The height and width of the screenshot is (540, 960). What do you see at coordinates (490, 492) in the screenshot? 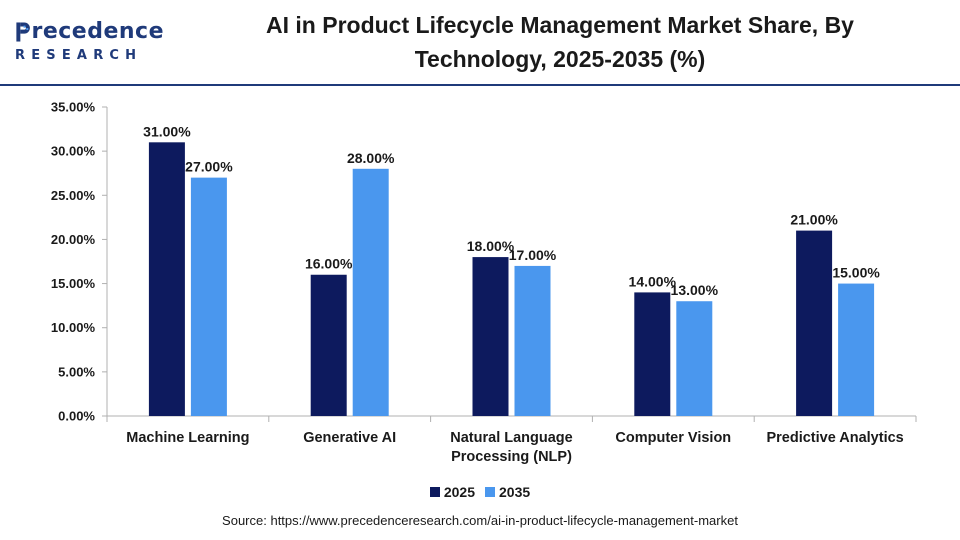
I see `legend-swatch-2035` at bounding box center [490, 492].